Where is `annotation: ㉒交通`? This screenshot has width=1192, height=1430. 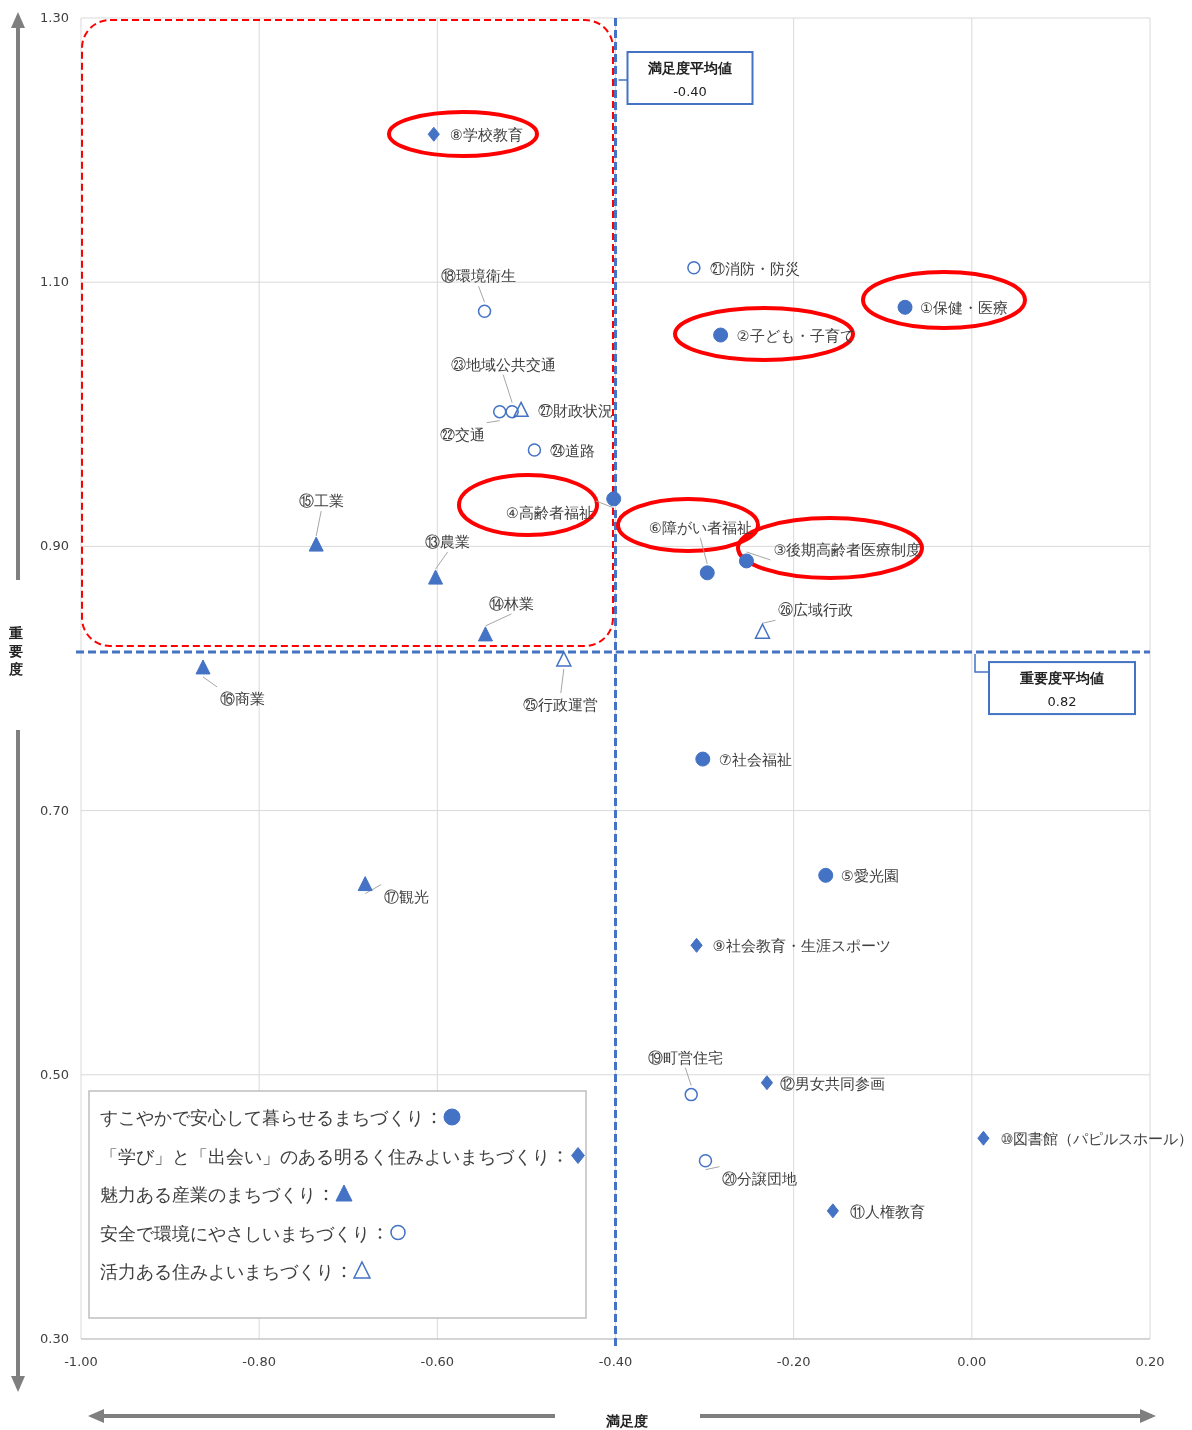
annotation: ㉒交通 is located at coordinates (462, 434).